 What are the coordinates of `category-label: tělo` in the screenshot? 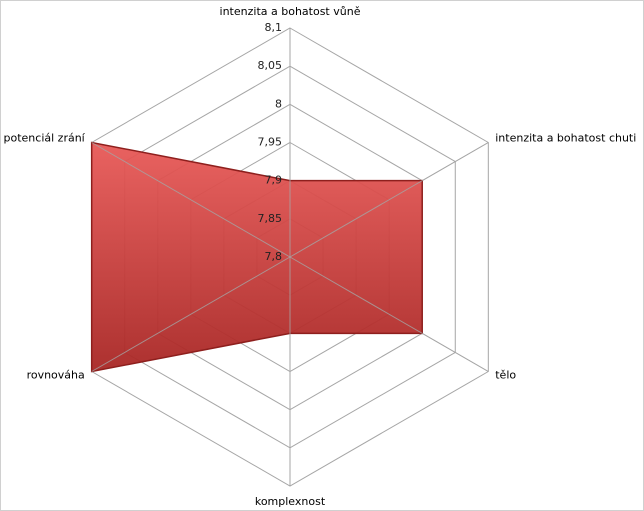 It's located at (505, 375).